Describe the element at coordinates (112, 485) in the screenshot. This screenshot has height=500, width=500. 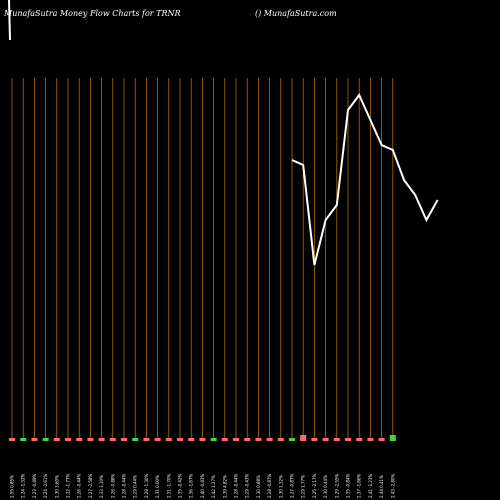
I see `x-tick-label: 2.26 -0.88%` at that location.